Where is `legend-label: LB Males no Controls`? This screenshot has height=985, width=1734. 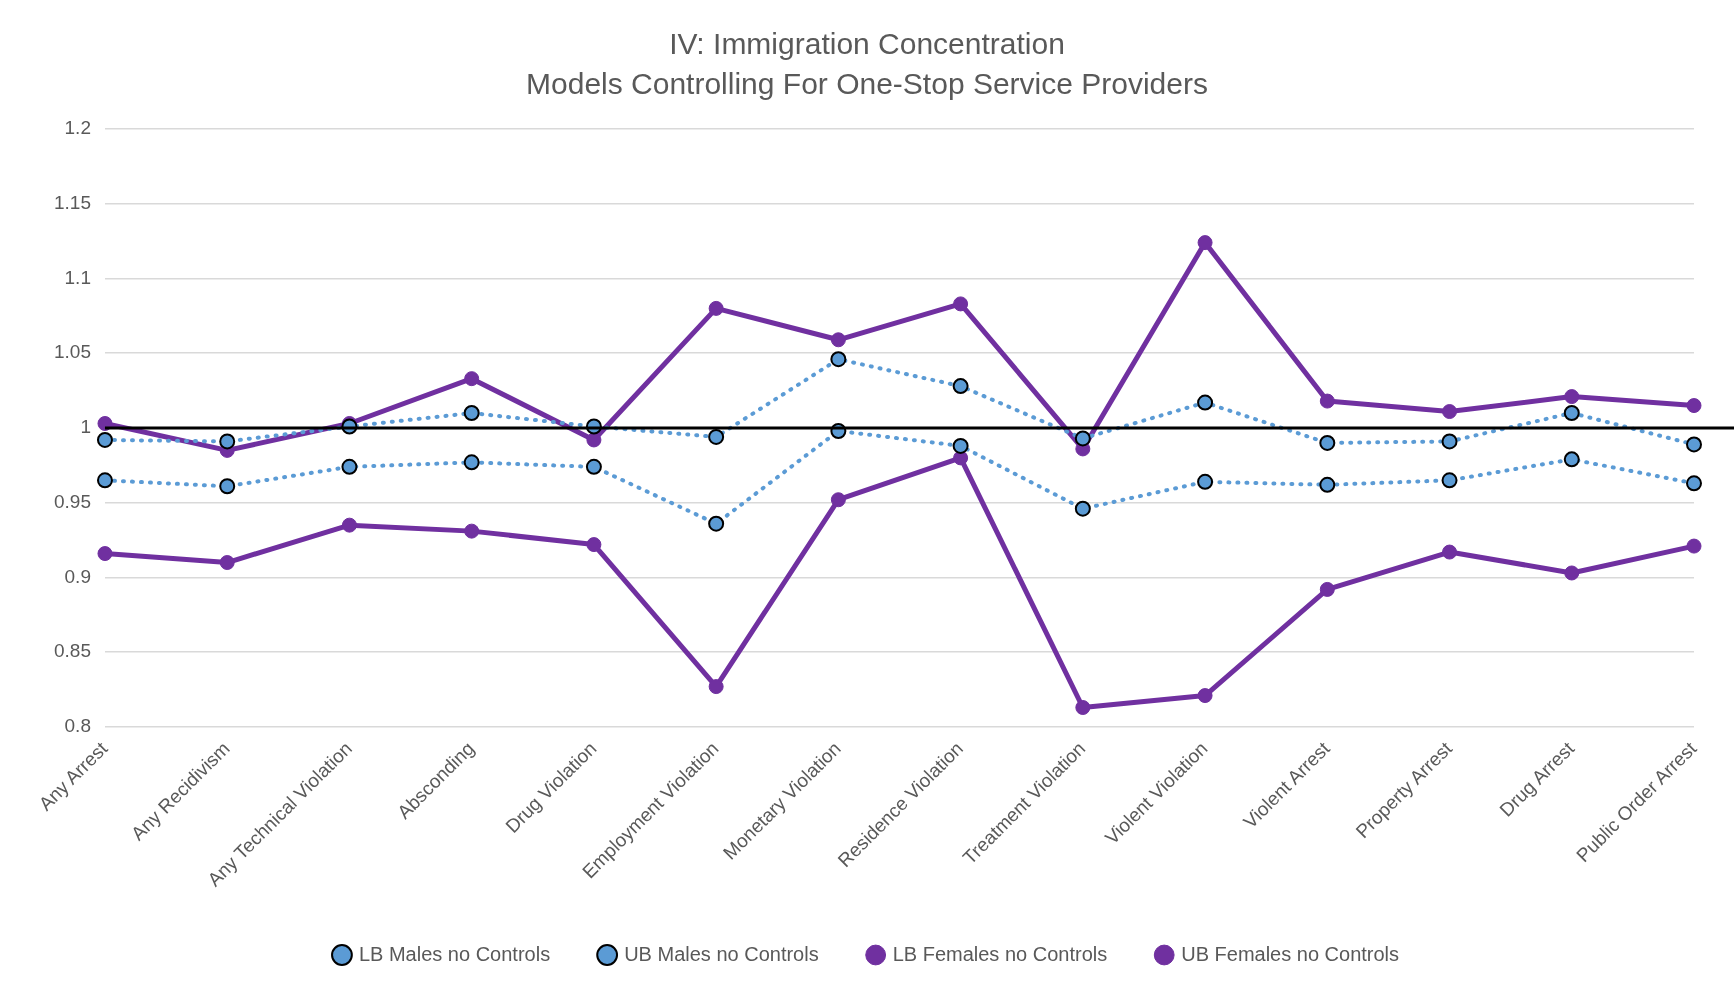 legend-label: LB Males no Controls is located at coordinates (454, 953).